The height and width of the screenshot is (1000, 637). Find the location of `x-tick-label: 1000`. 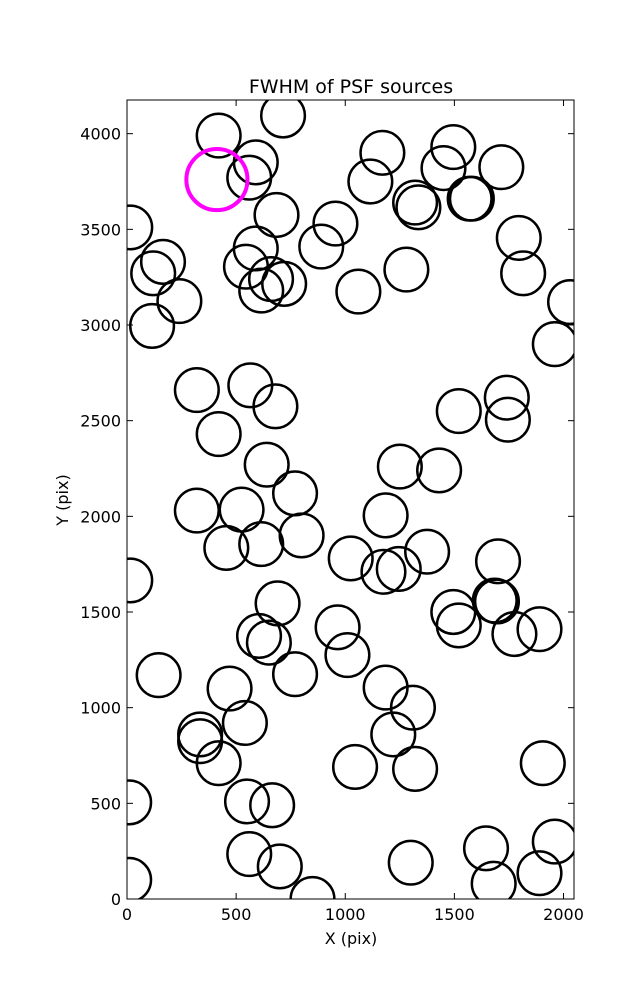

x-tick-label: 1000 is located at coordinates (345, 914).